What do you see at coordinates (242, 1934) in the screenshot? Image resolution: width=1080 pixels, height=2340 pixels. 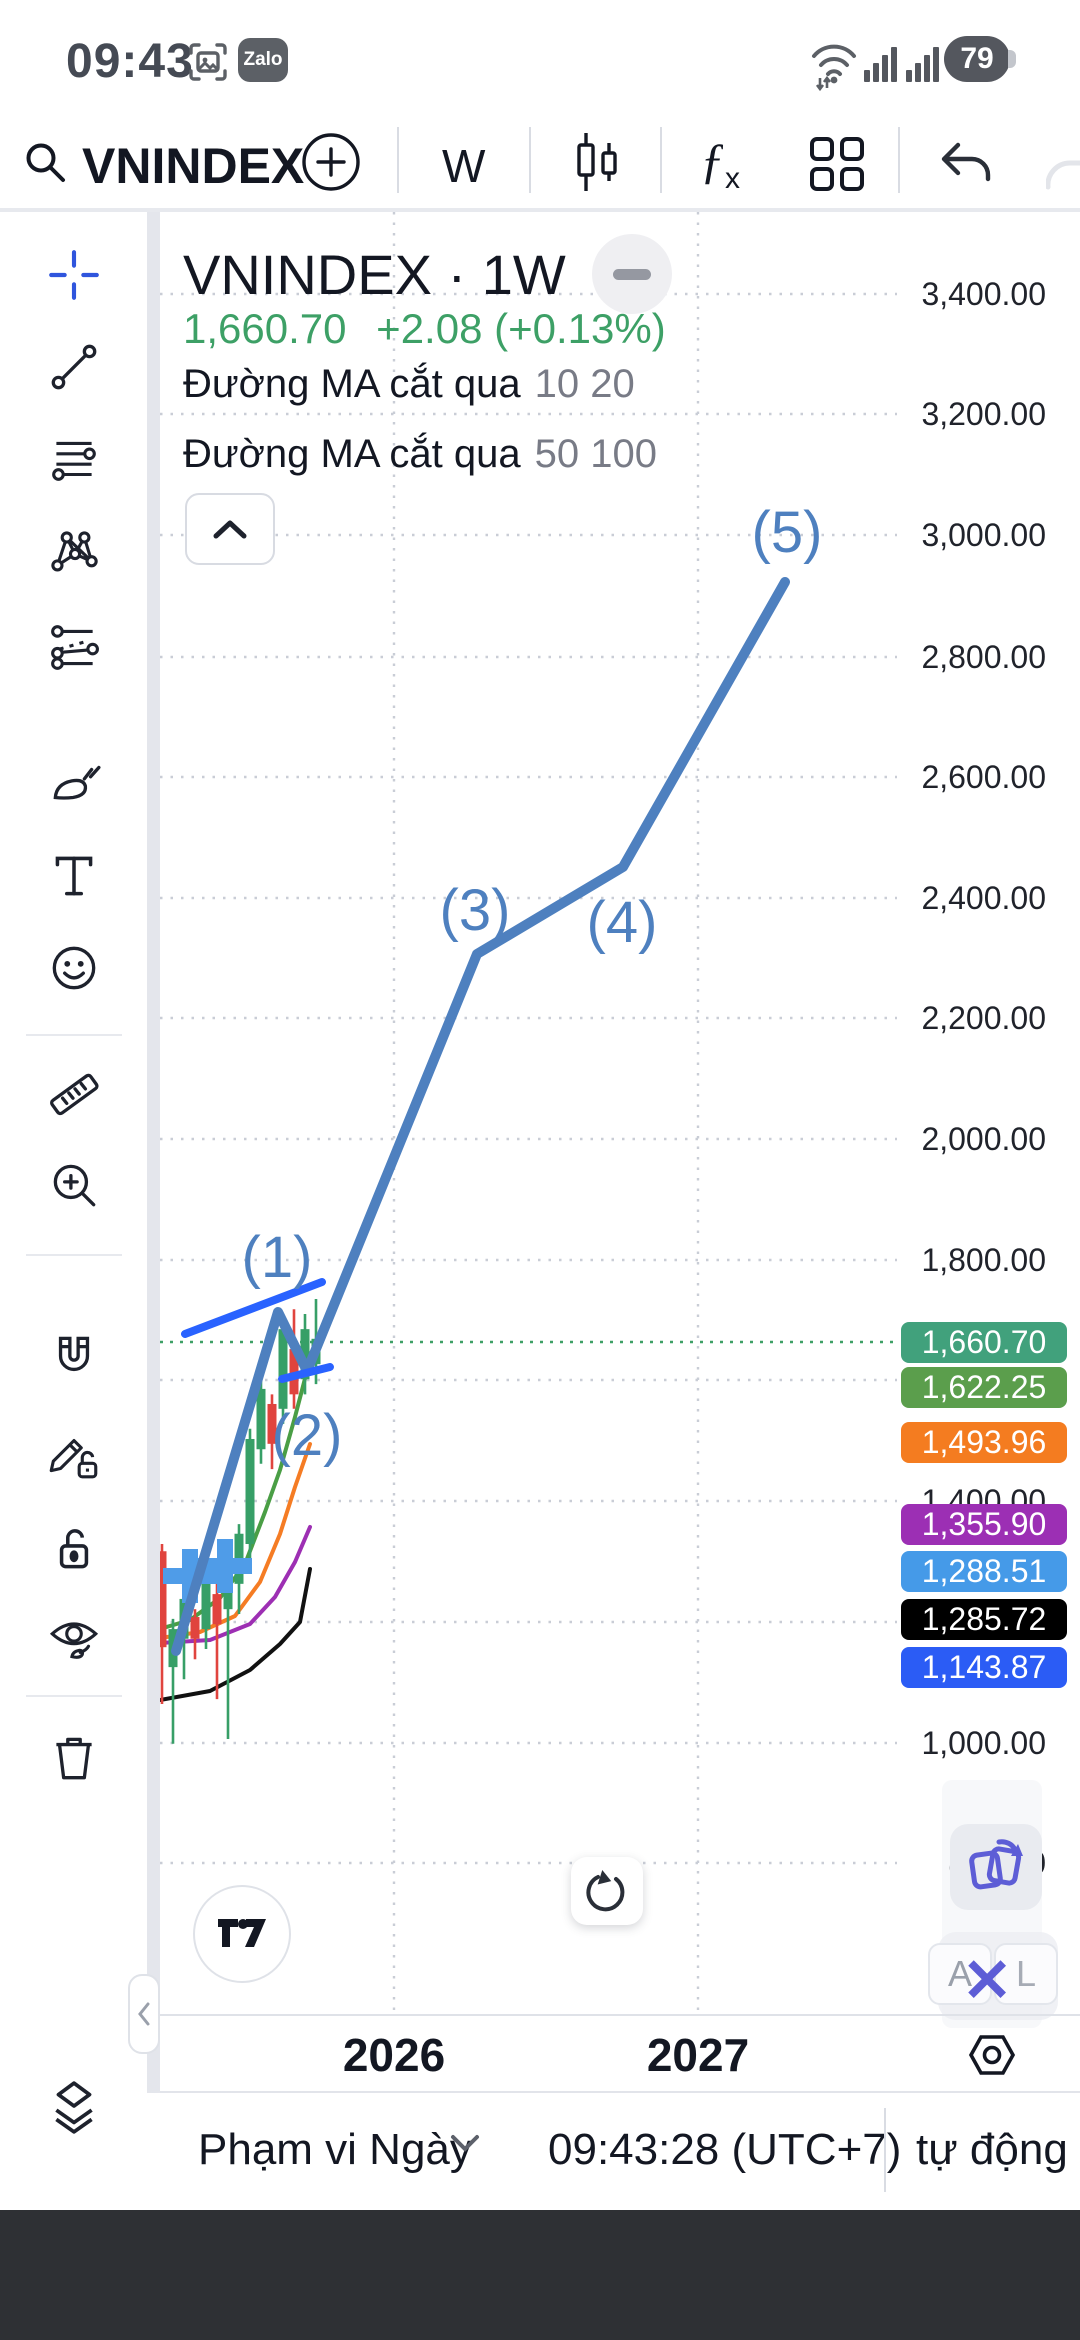 I see `tradingview-logo` at bounding box center [242, 1934].